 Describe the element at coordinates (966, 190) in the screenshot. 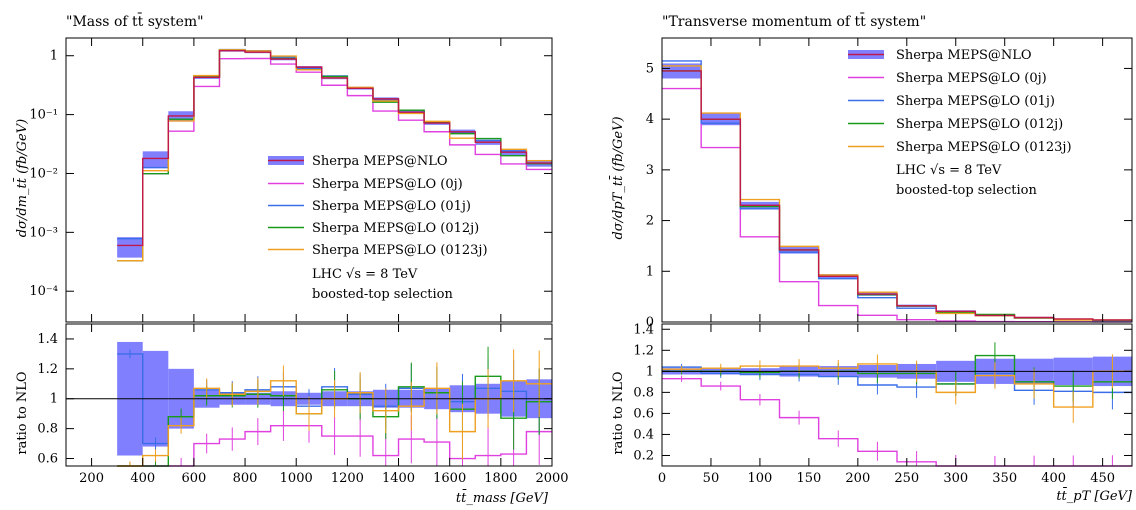

I see `right-note-selection: boosted-top selection` at that location.